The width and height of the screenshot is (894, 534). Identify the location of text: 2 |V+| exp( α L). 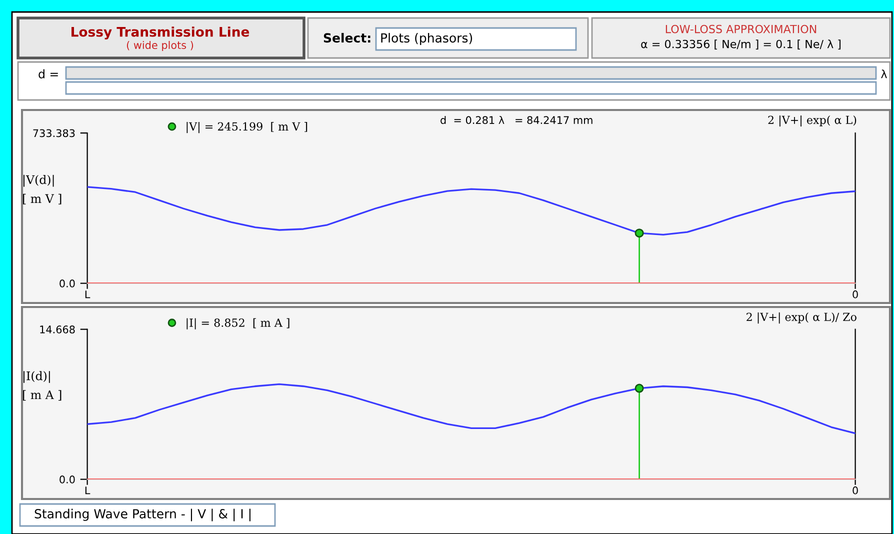
(812, 121).